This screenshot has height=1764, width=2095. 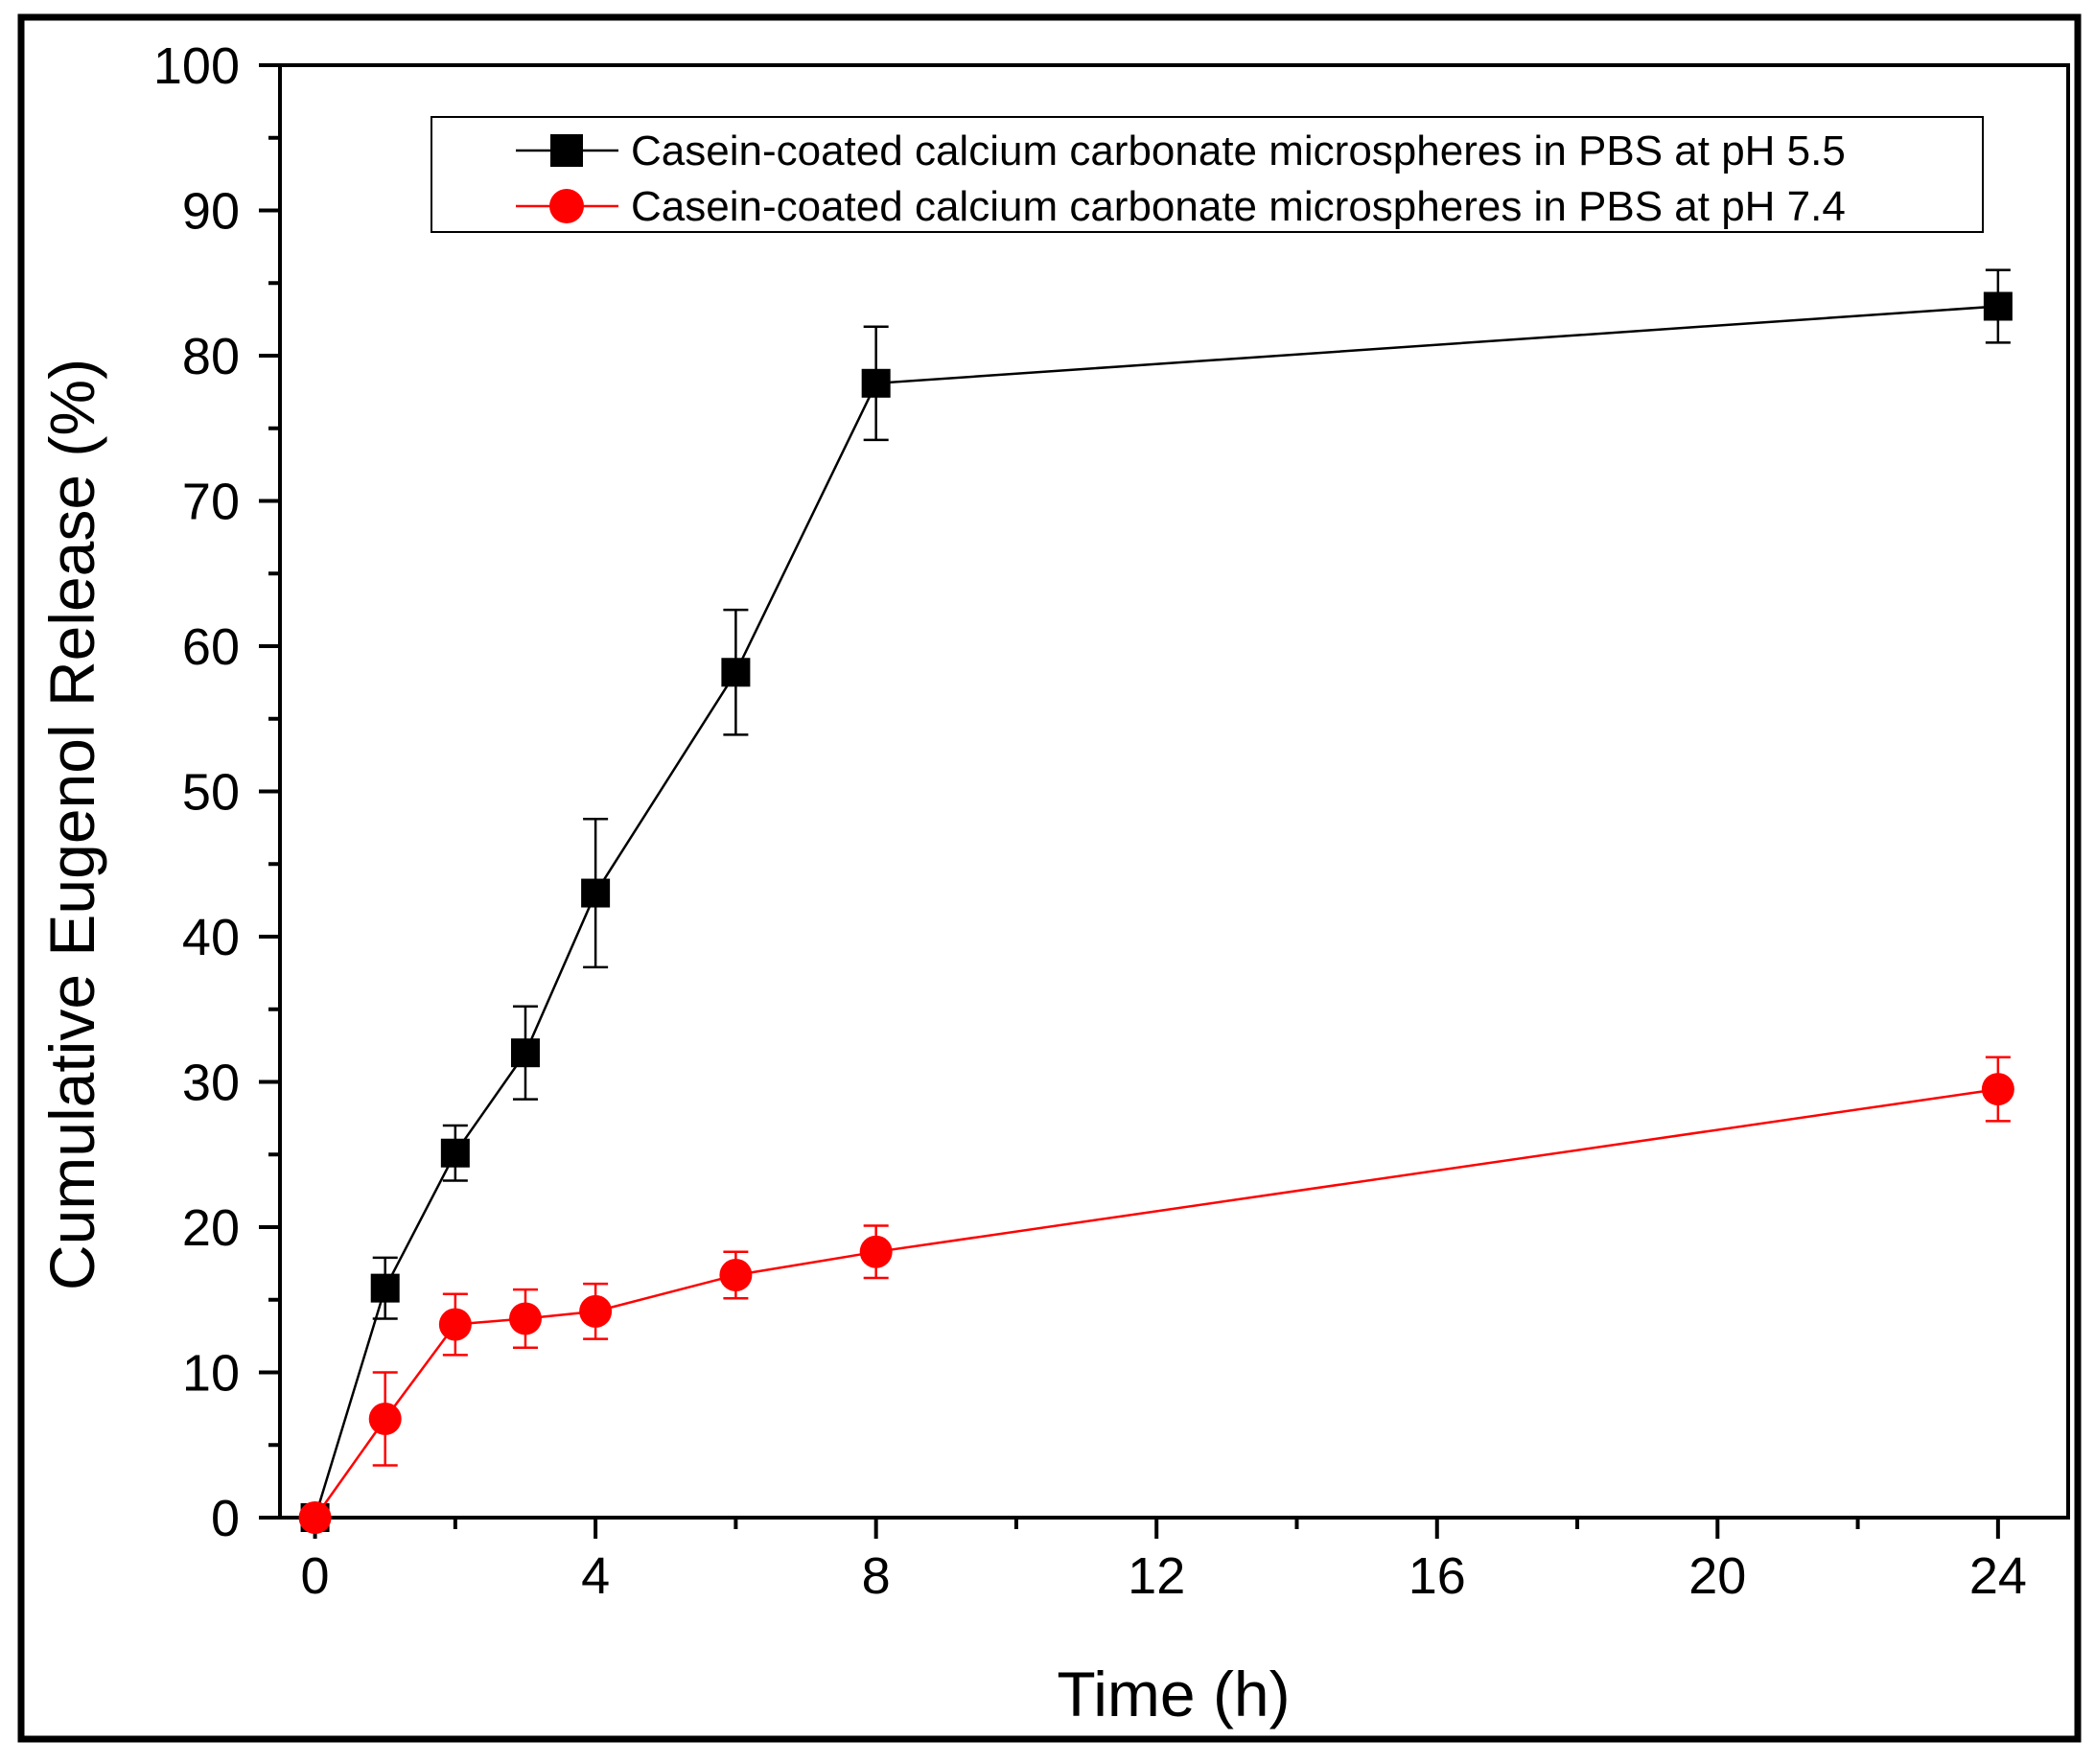 I want to click on x-tick-label: 24, so click(x=1998, y=1576).